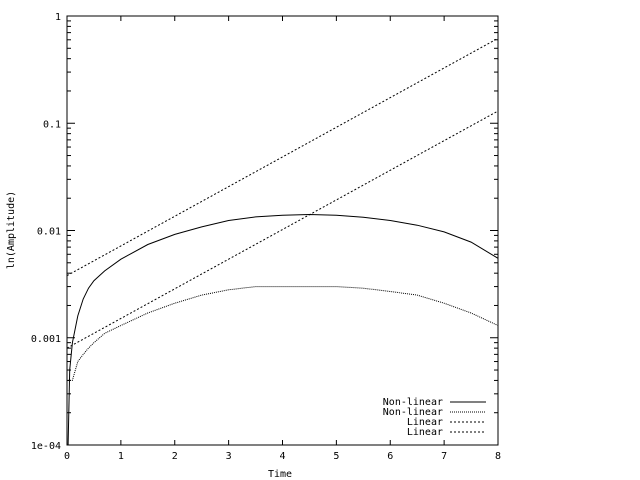 The image size is (640, 480). Describe the element at coordinates (498, 456) in the screenshot. I see `x-tick-label: 8` at that location.